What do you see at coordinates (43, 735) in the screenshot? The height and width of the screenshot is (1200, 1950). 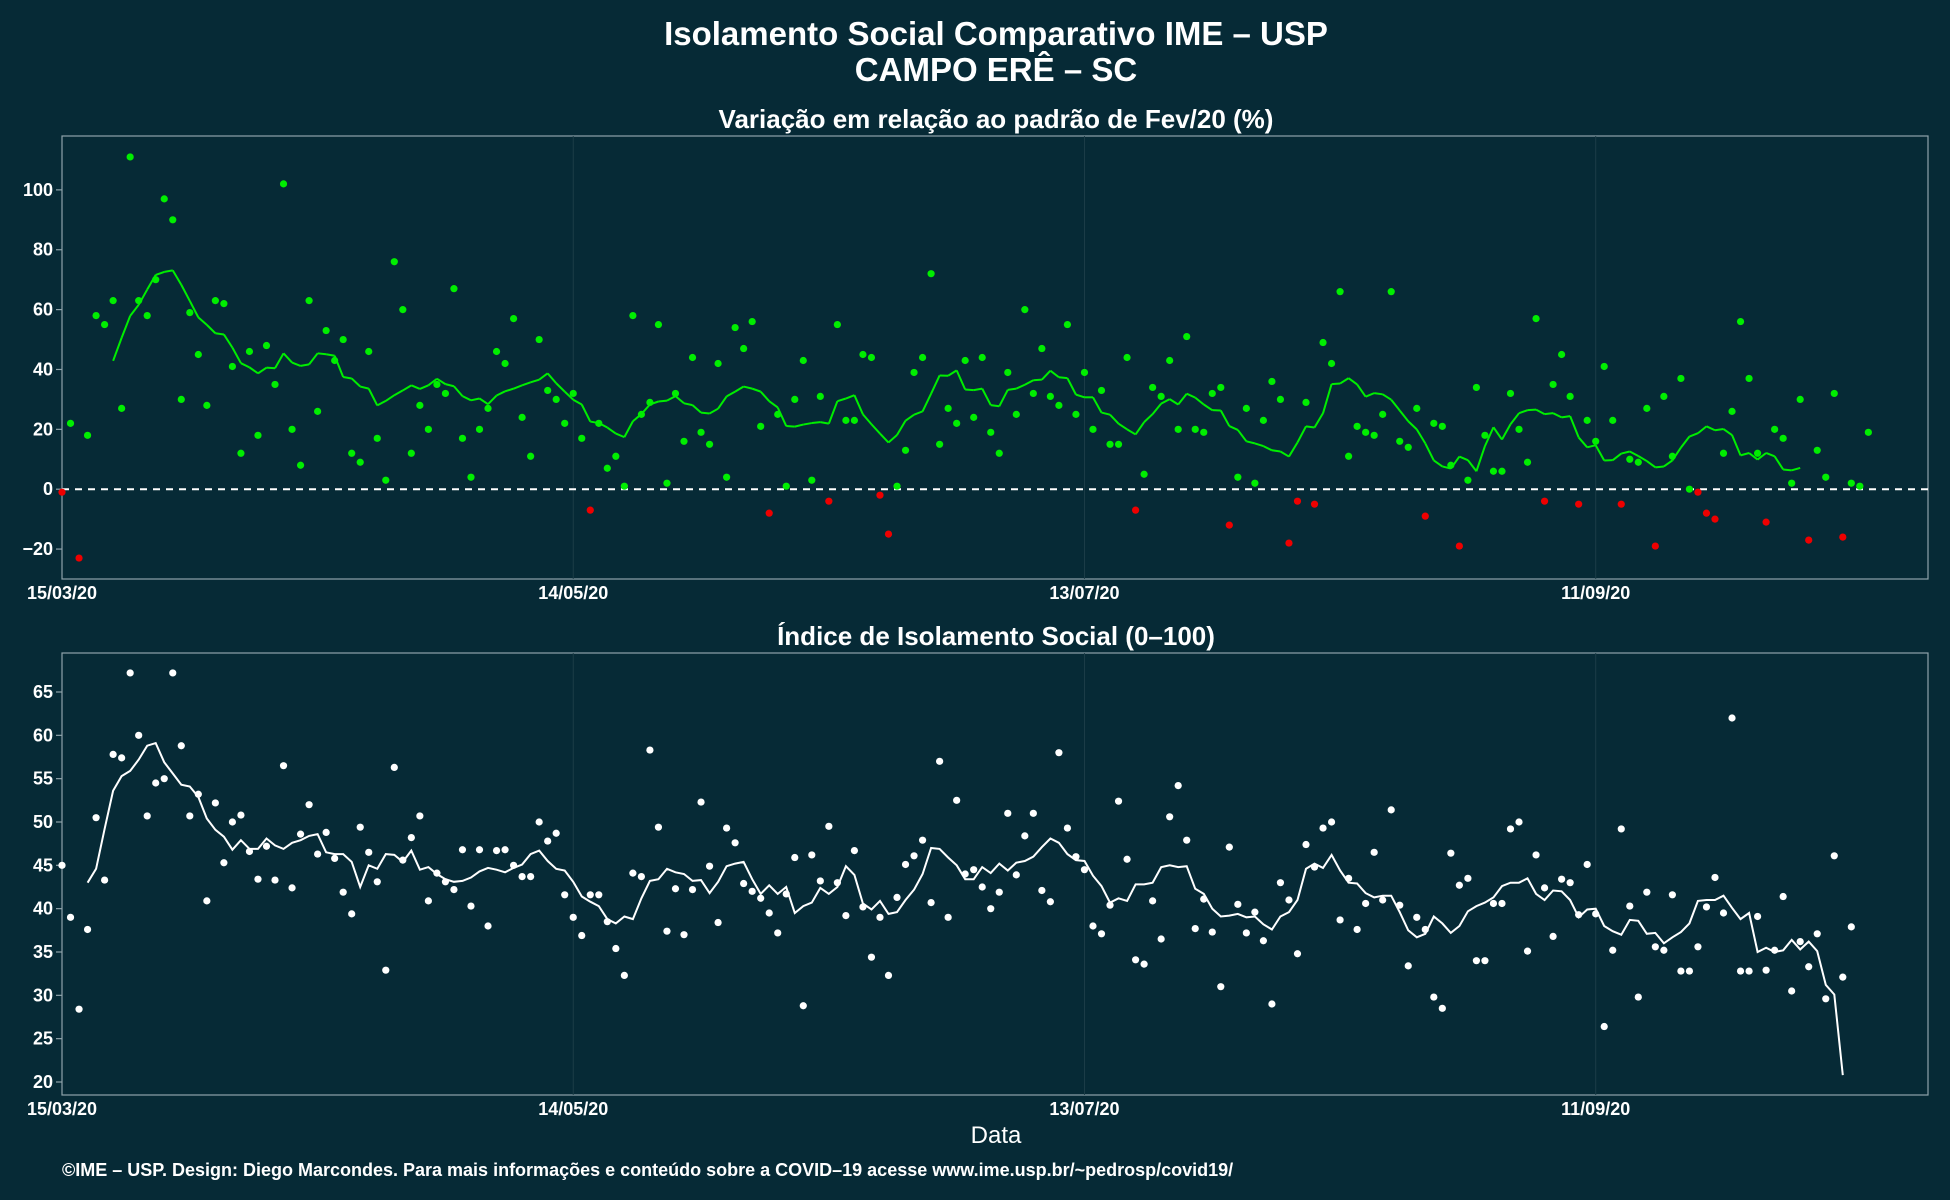 I see `y-tick-label: 60` at bounding box center [43, 735].